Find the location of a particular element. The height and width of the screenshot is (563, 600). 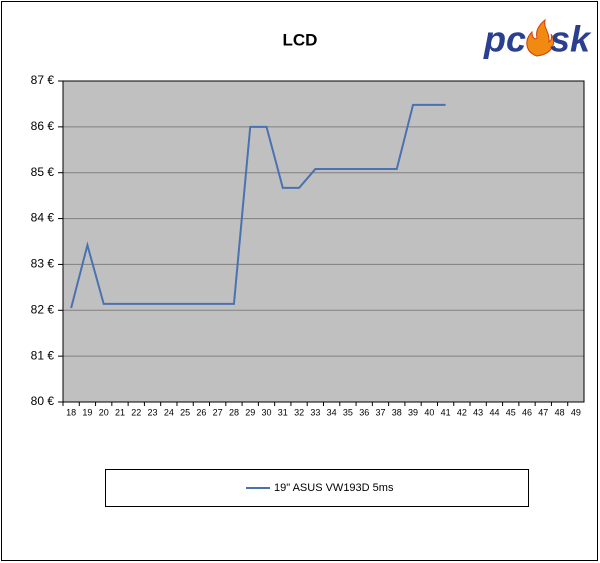

logo-flame is located at coordinates (540, 37).